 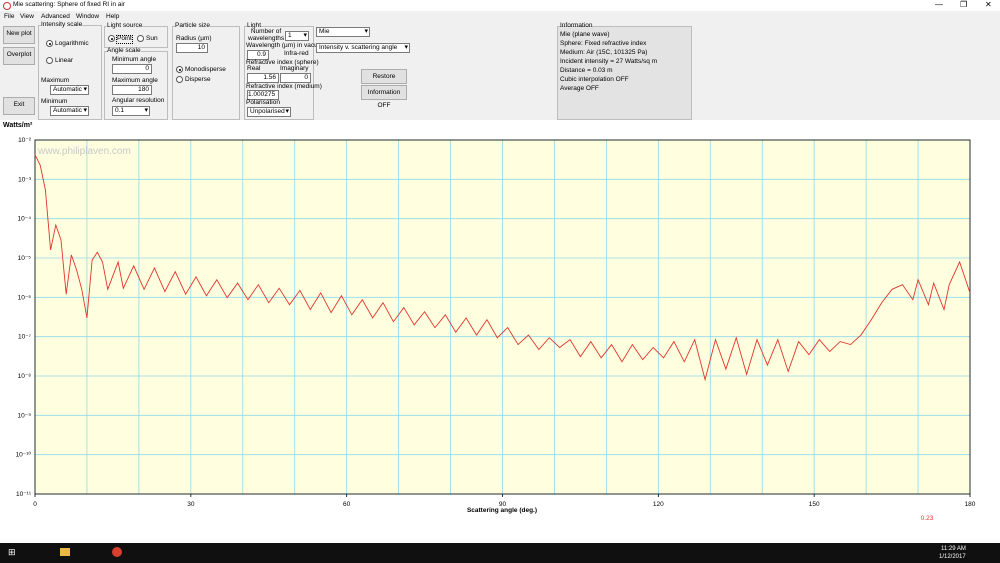 What do you see at coordinates (88, 16) in the screenshot?
I see `menu-item: Window` at bounding box center [88, 16].